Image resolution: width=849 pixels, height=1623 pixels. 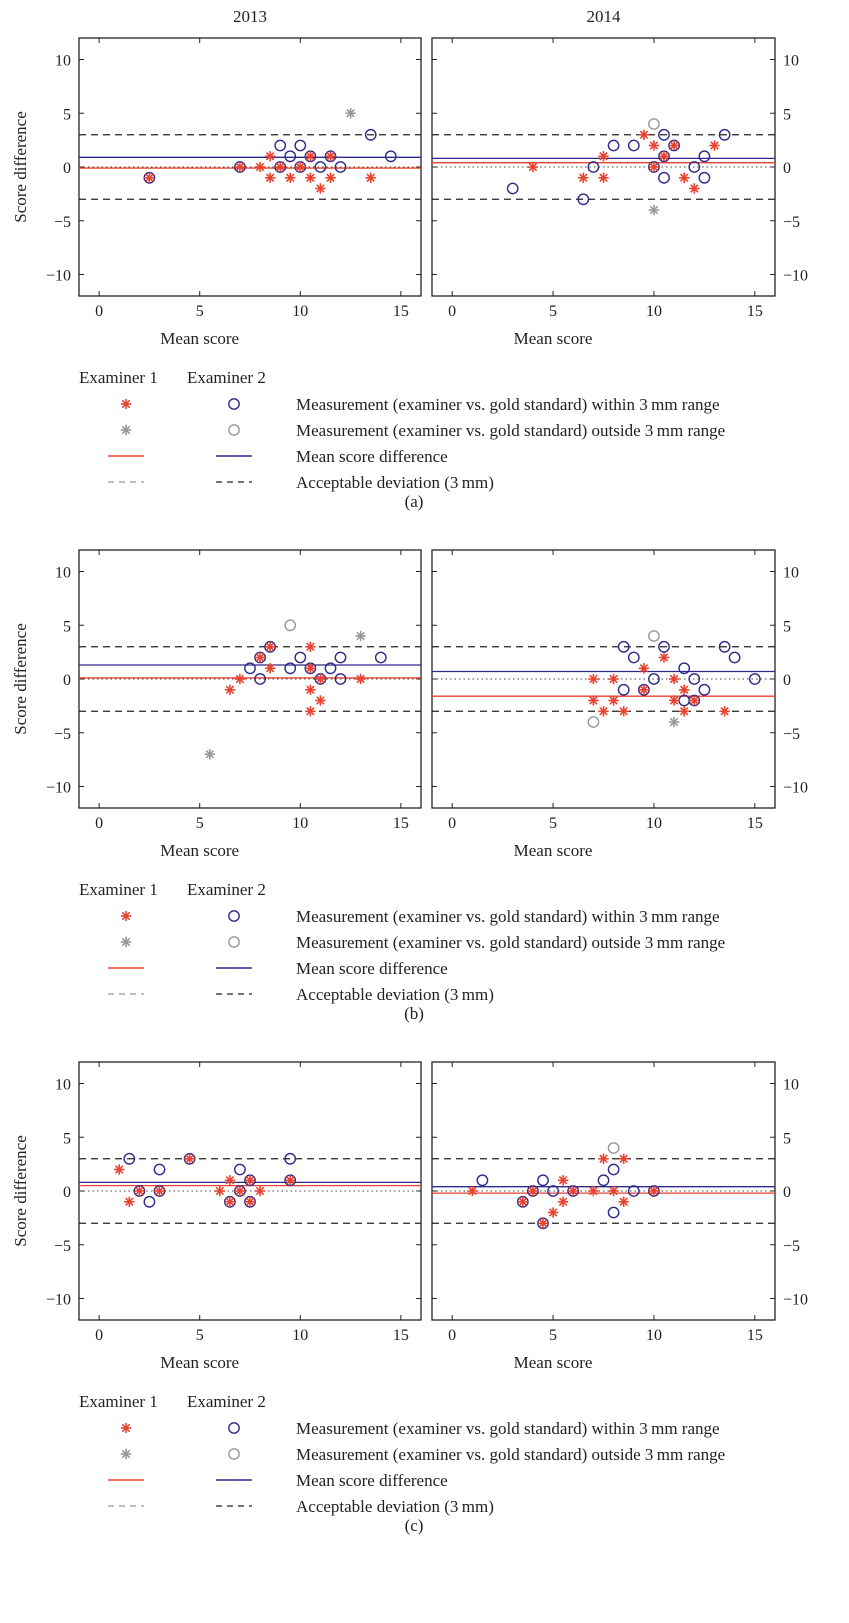 I want to click on examiner1-outside-point, so click(x=350, y=113).